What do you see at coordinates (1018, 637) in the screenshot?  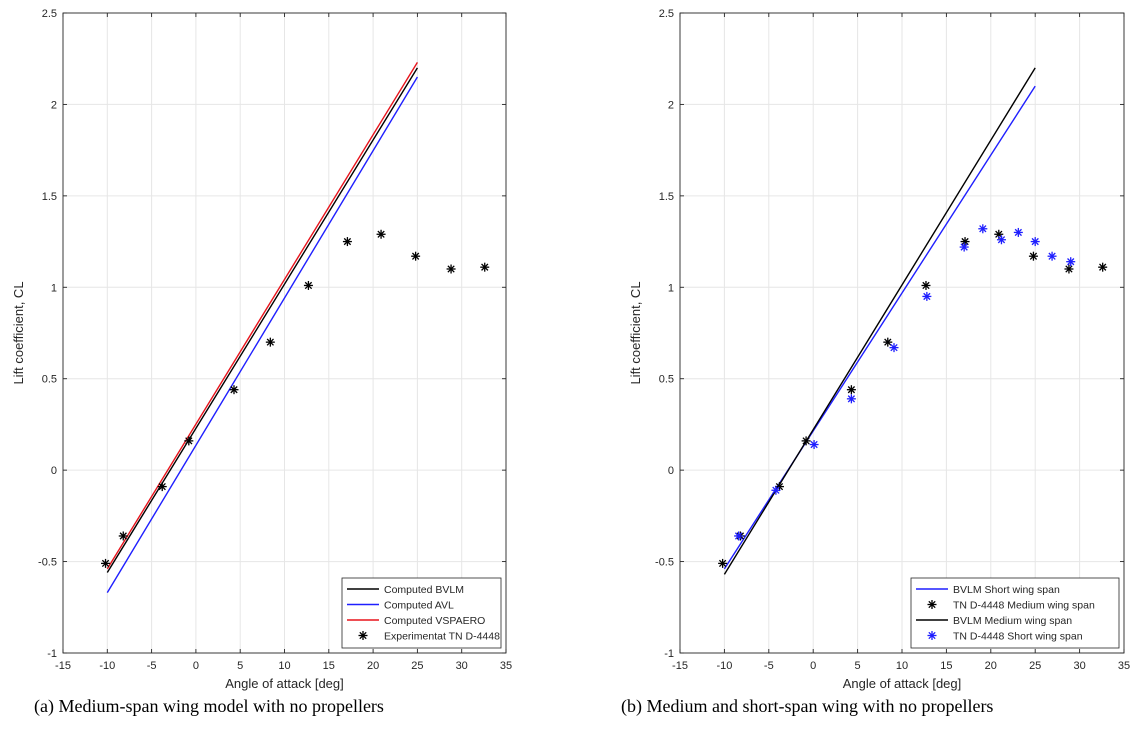 I see `legend-label: TN D-4448 Short wing span` at bounding box center [1018, 637].